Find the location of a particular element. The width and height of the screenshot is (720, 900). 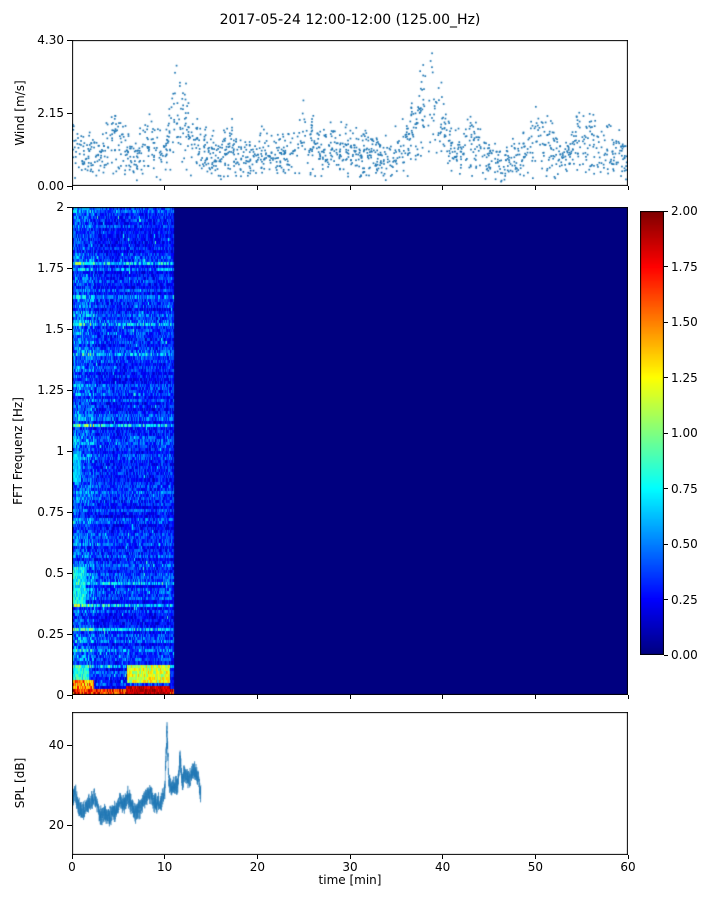

colorbar is located at coordinates (652, 433).